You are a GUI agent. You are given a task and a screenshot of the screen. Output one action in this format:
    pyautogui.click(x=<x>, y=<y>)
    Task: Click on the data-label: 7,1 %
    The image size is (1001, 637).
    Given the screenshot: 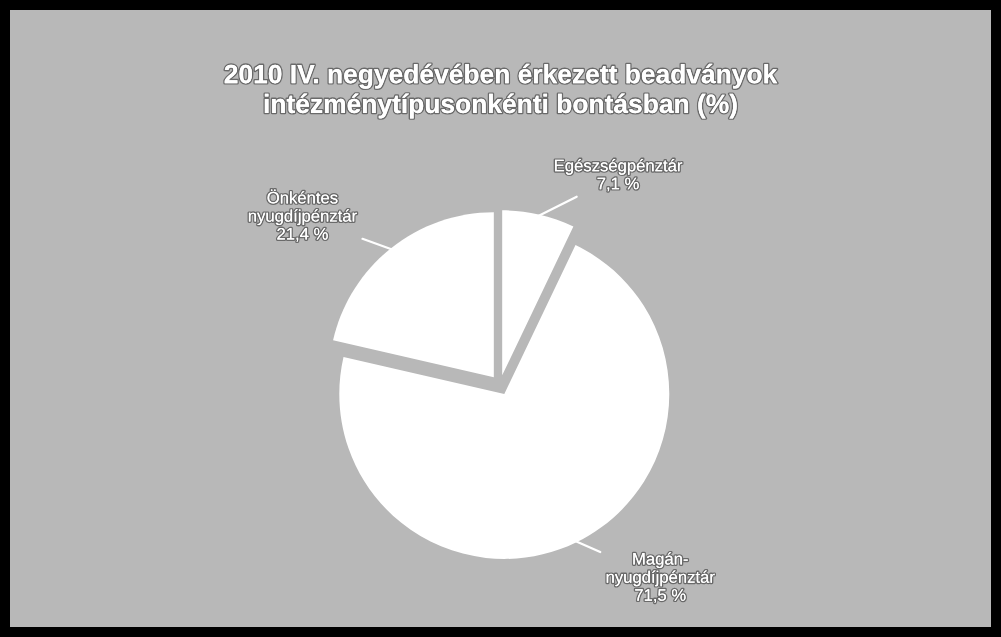 What is the action you would take?
    pyautogui.click(x=618, y=184)
    